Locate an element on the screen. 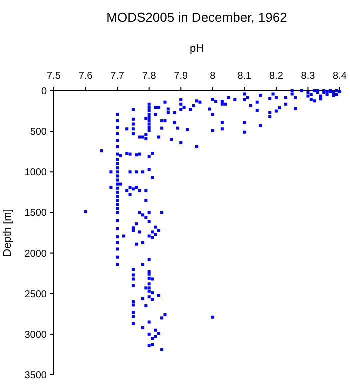  y-tick-label: 500 is located at coordinates (39, 132).